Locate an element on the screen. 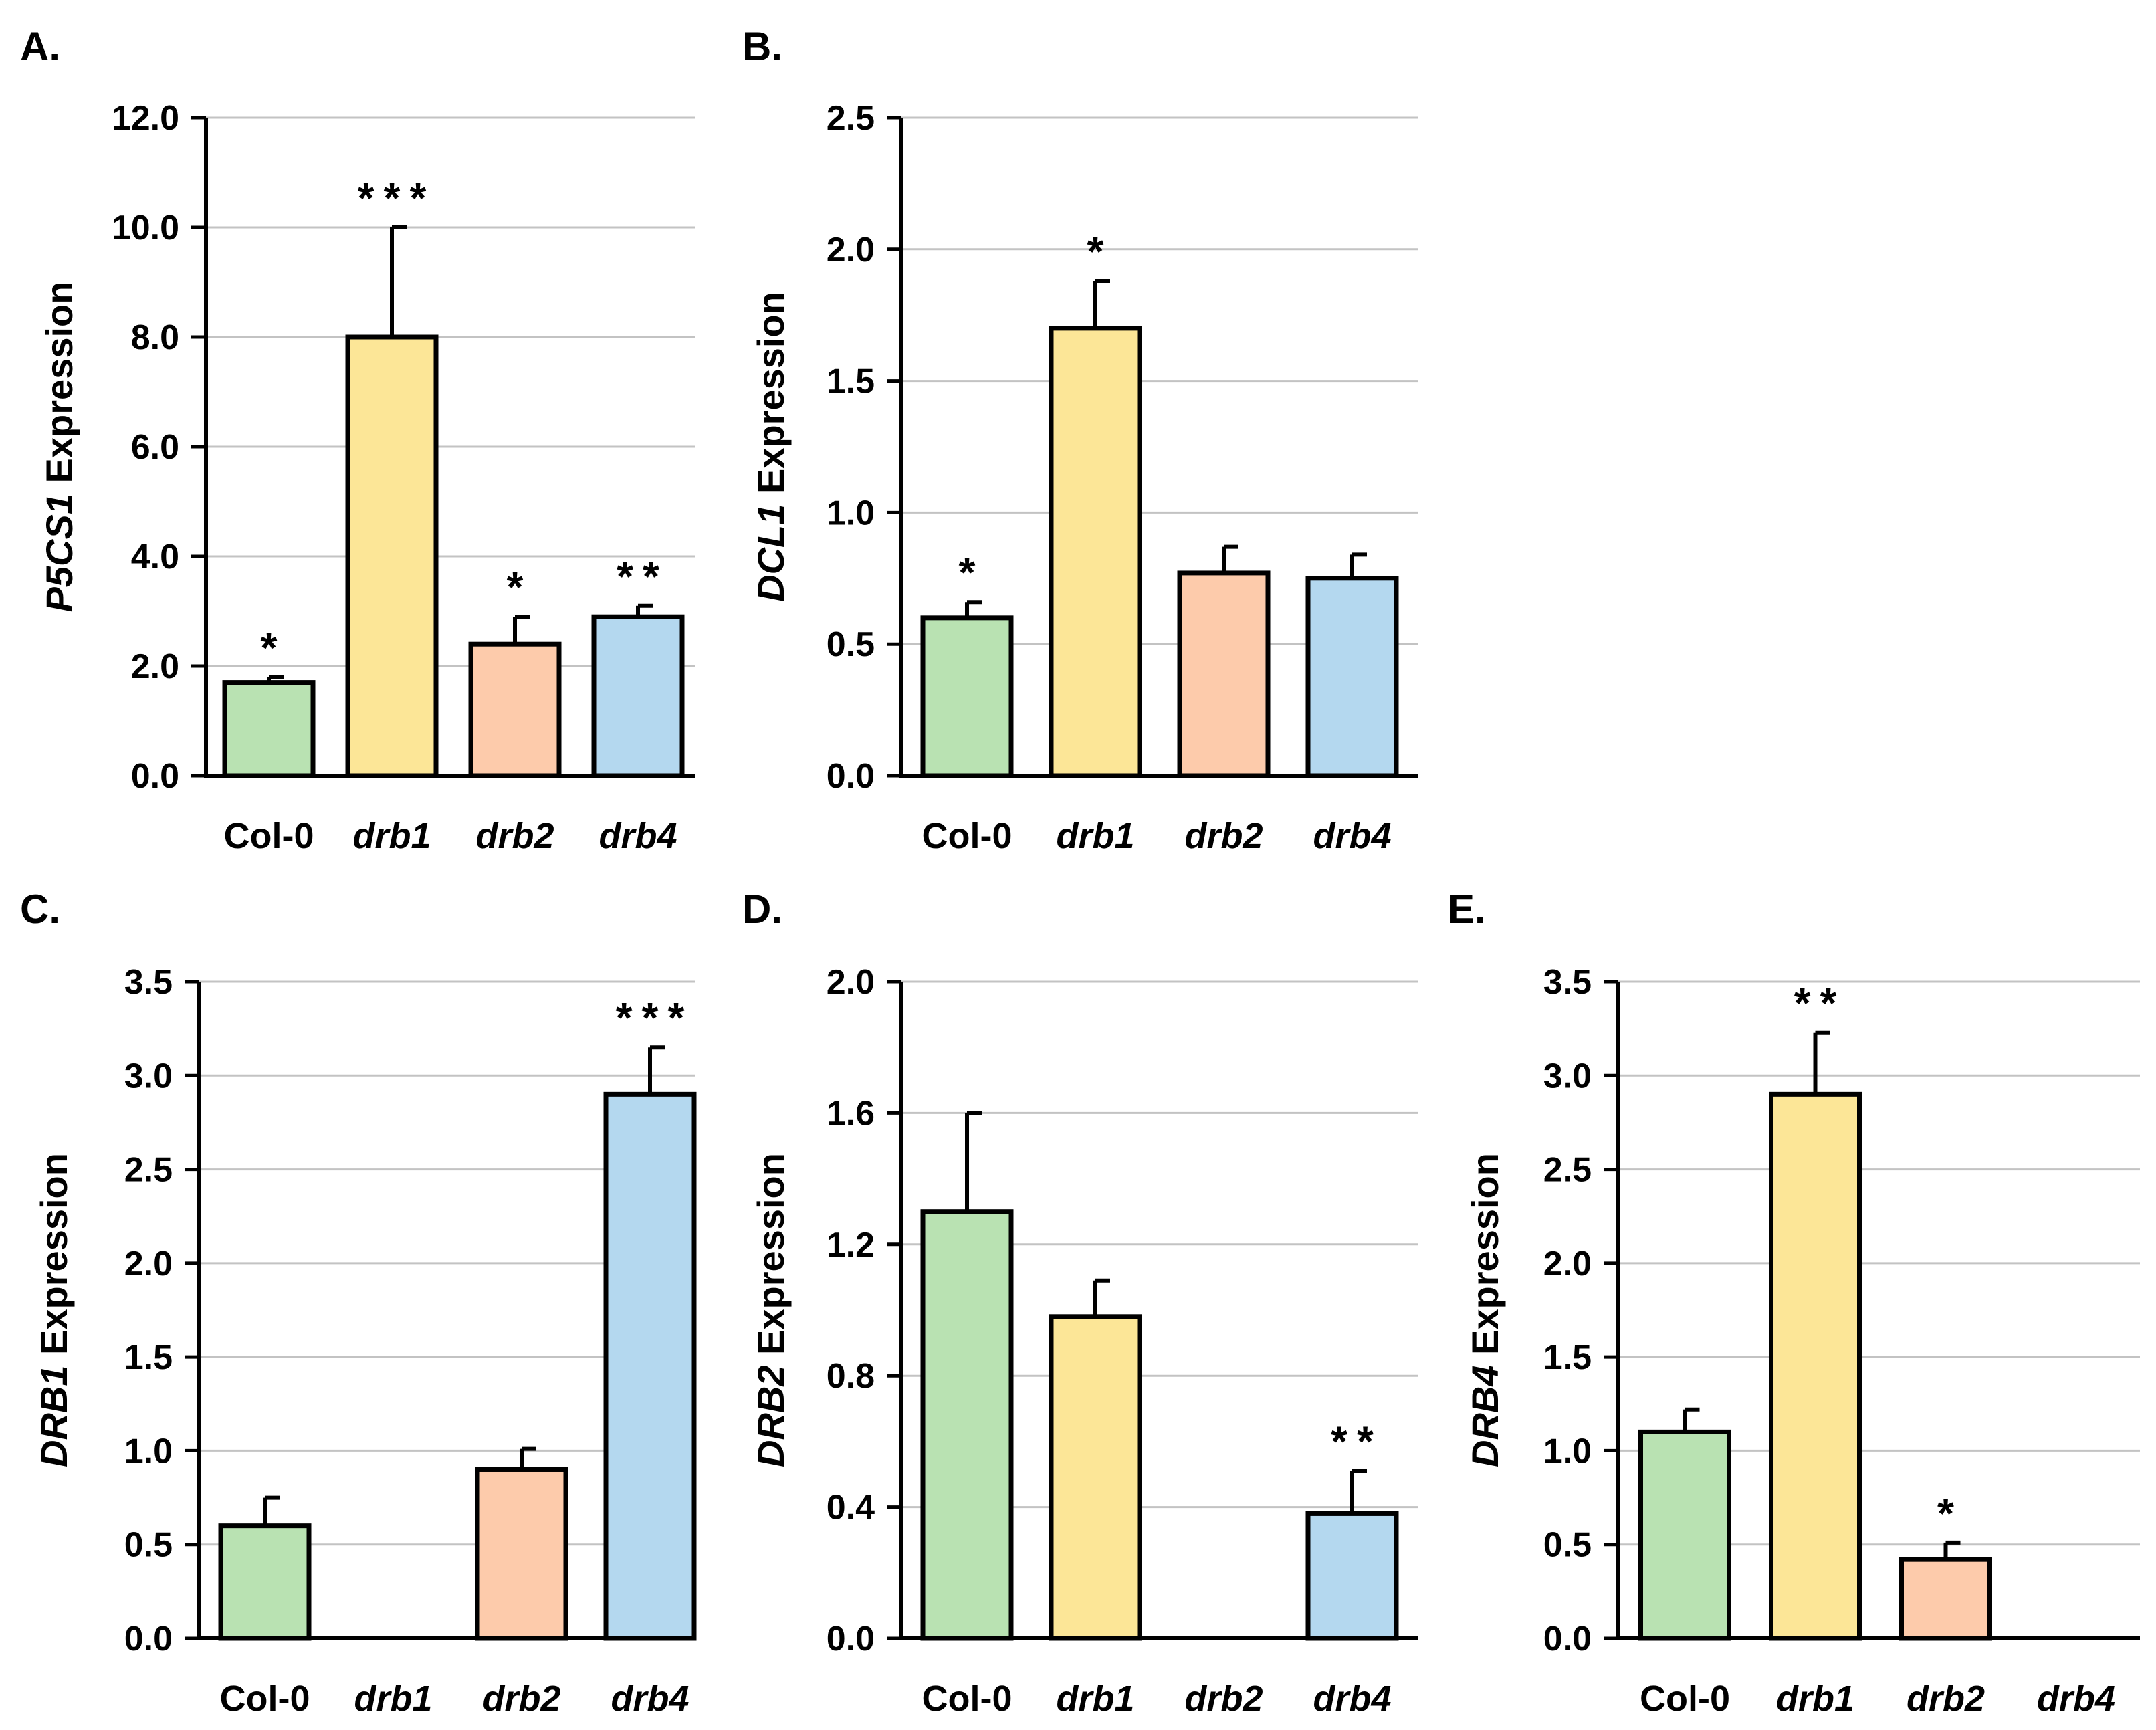  panel-letter: B. is located at coordinates (762, 47).